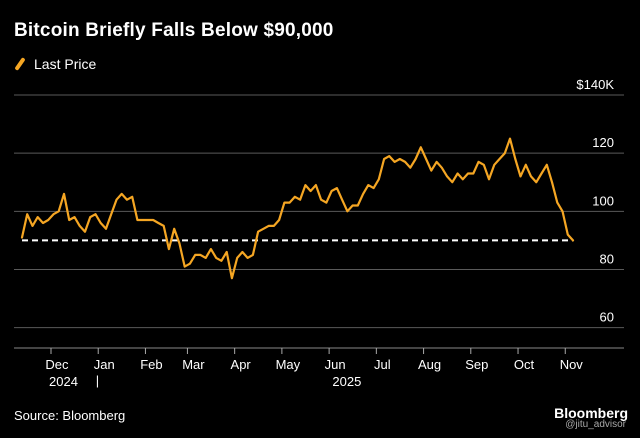 This screenshot has width=640, height=438. Describe the element at coordinates (346, 381) in the screenshot. I see `year-label: 2025` at that location.